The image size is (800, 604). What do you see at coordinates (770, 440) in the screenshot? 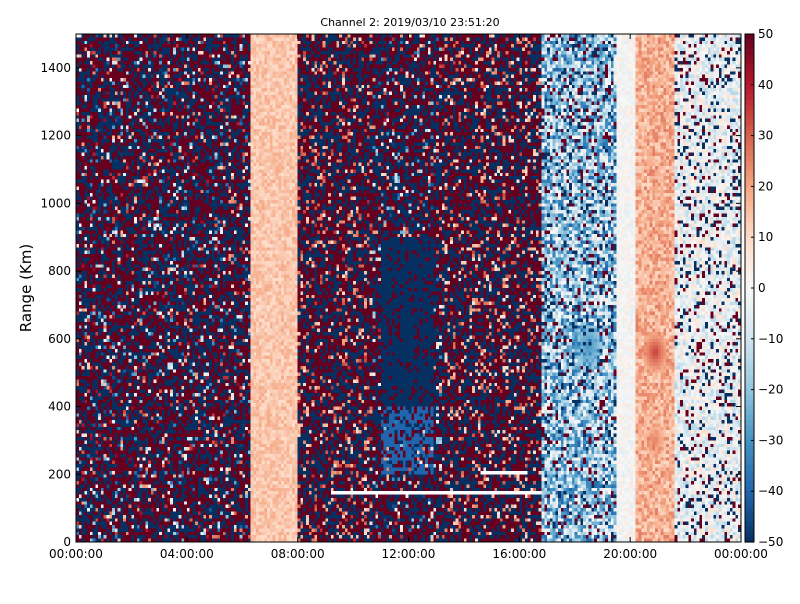
I see `colorbar-tick-label: −30` at bounding box center [770, 440].